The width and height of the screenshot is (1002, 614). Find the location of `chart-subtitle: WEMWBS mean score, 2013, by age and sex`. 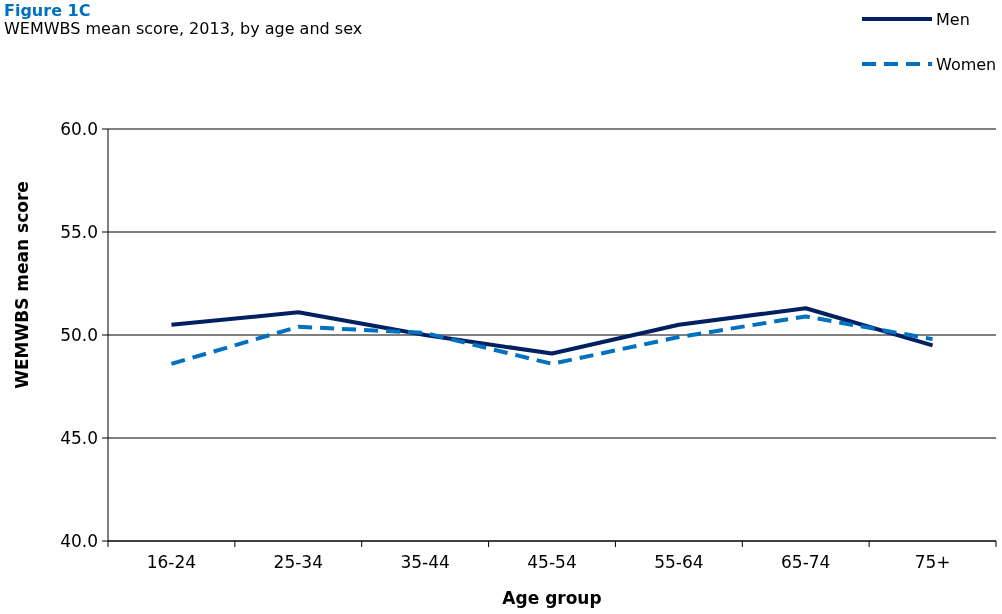

chart-subtitle: WEMWBS mean score, 2013, by age and sex is located at coordinates (183, 28).